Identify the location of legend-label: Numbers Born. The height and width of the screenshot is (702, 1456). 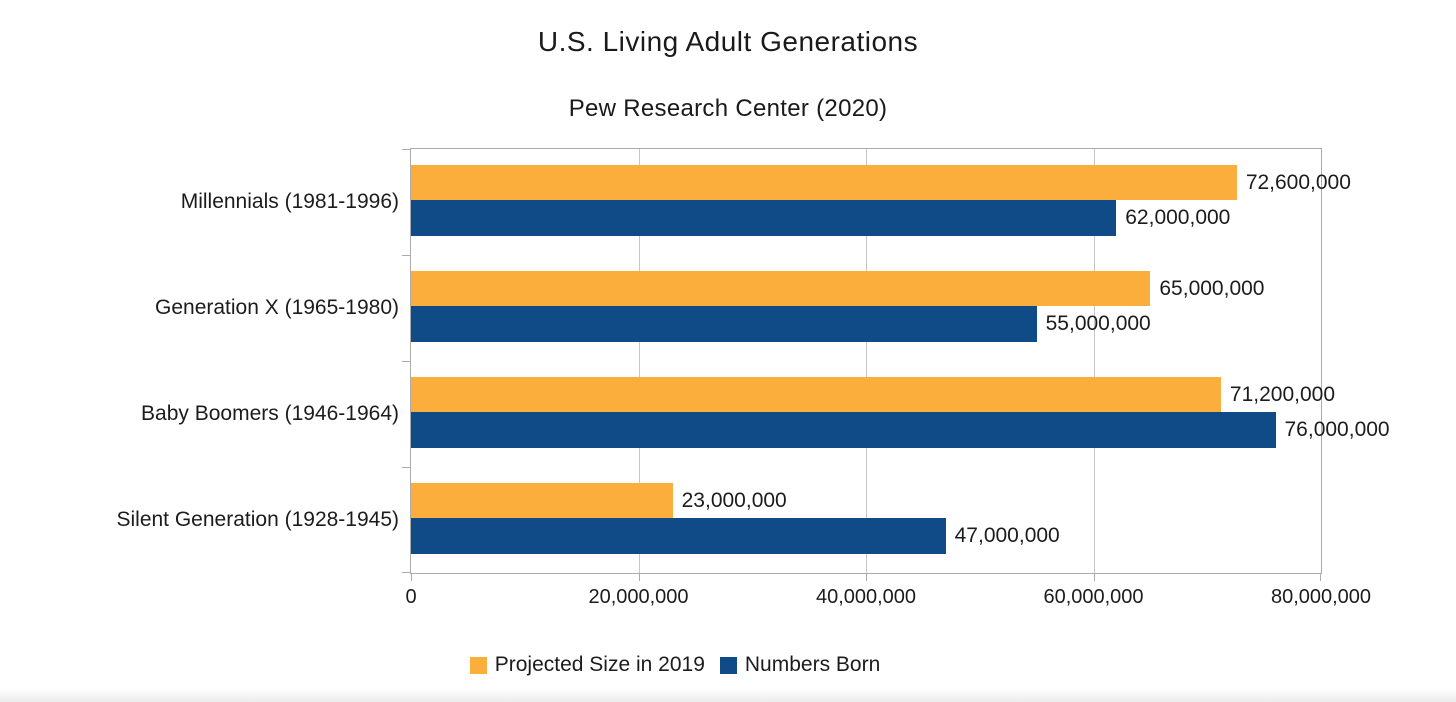
(812, 664).